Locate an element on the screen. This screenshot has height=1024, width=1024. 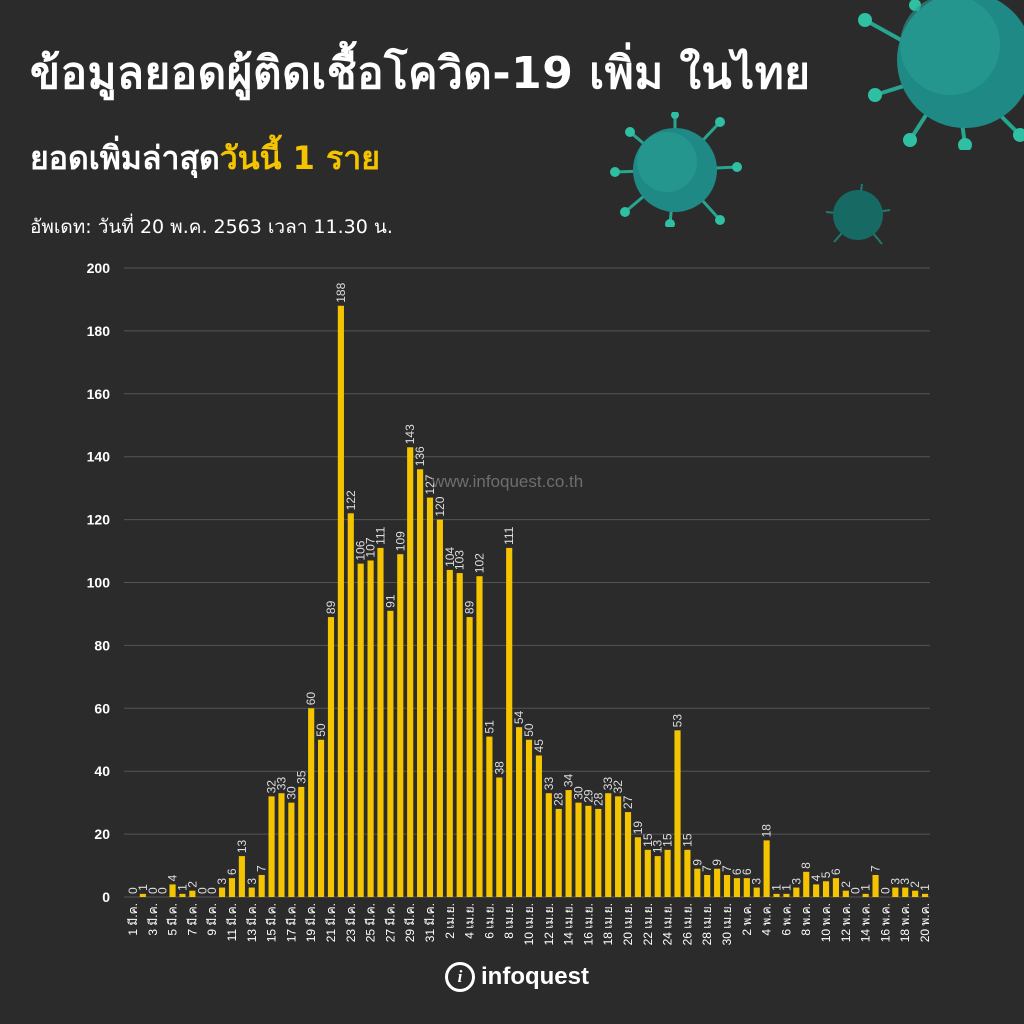
x-tick-label: 20 พ.ค. is located at coordinates (925, 922).